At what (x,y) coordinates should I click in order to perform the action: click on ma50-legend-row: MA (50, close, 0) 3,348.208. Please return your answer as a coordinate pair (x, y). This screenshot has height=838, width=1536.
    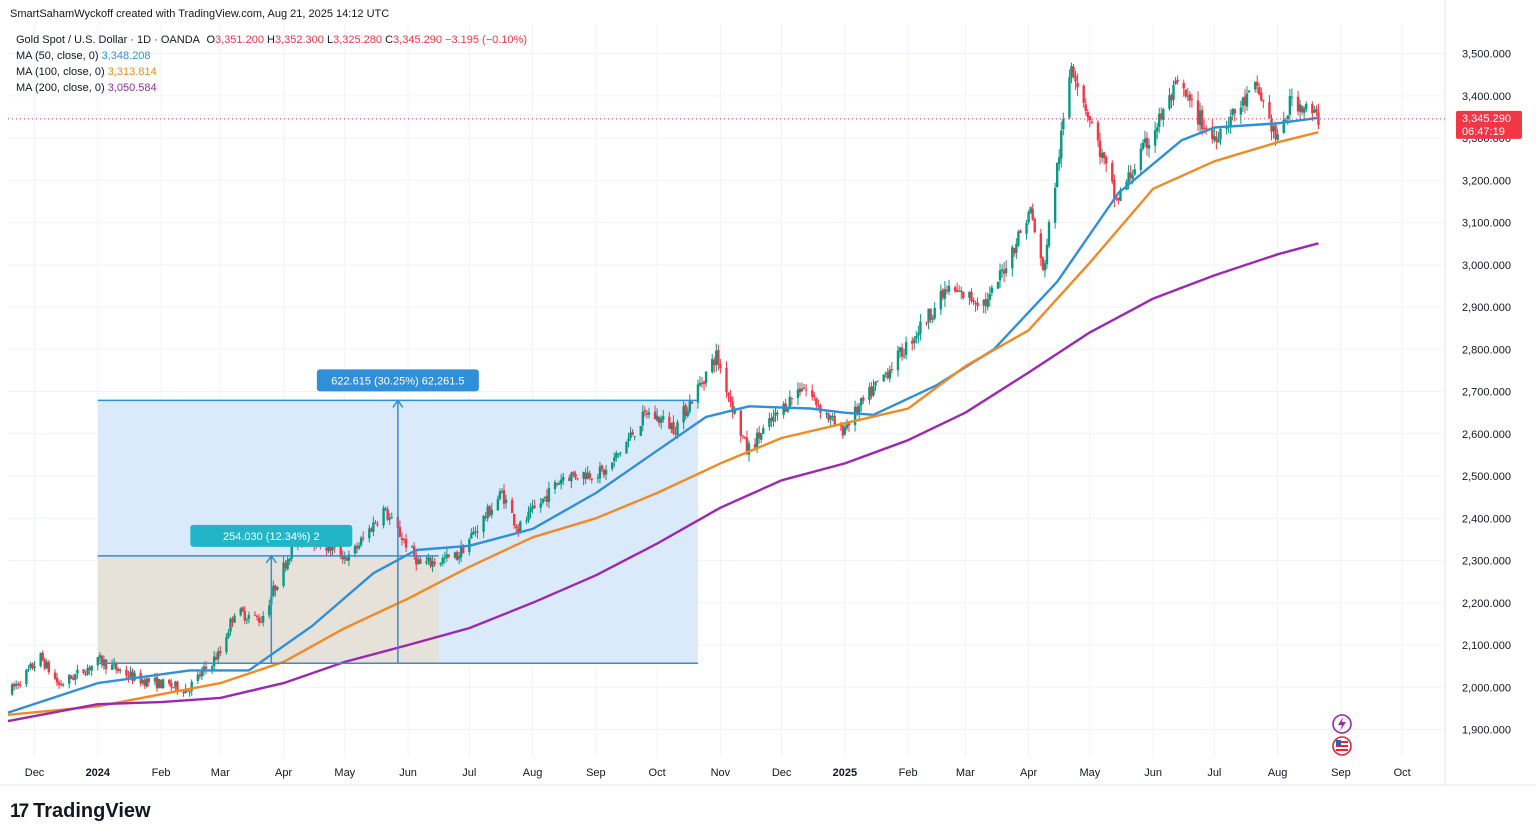
    Looking at the image, I should click on (271, 56).